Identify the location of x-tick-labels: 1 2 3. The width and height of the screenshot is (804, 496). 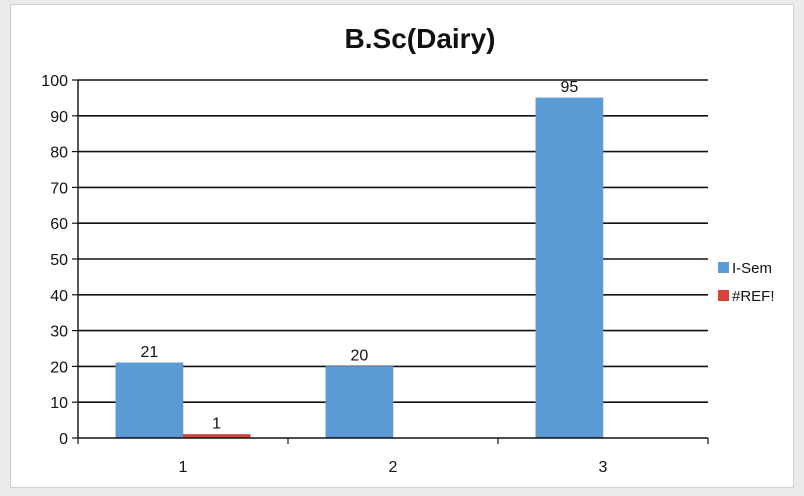
(393, 467).